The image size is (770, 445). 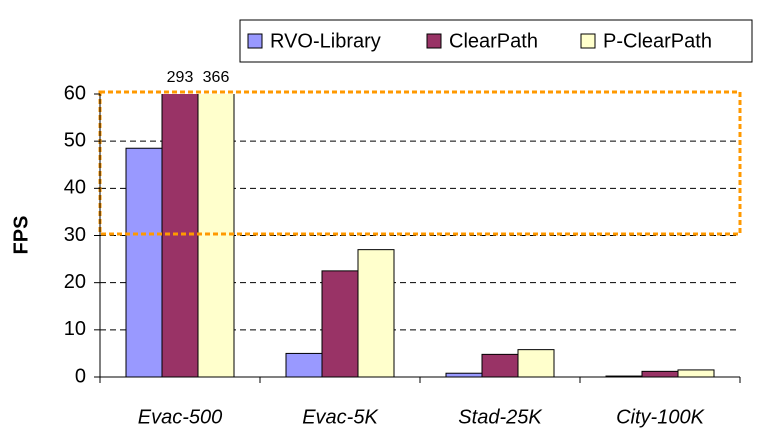 What do you see at coordinates (75, 235) in the screenshot?
I see `y-tick-label: 30` at bounding box center [75, 235].